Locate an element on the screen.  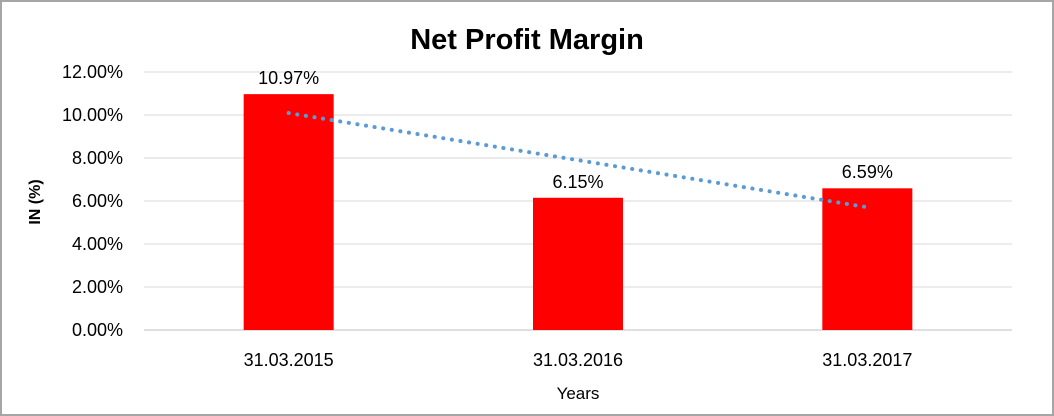
y-tick-label: 2.00% is located at coordinates (97, 287).